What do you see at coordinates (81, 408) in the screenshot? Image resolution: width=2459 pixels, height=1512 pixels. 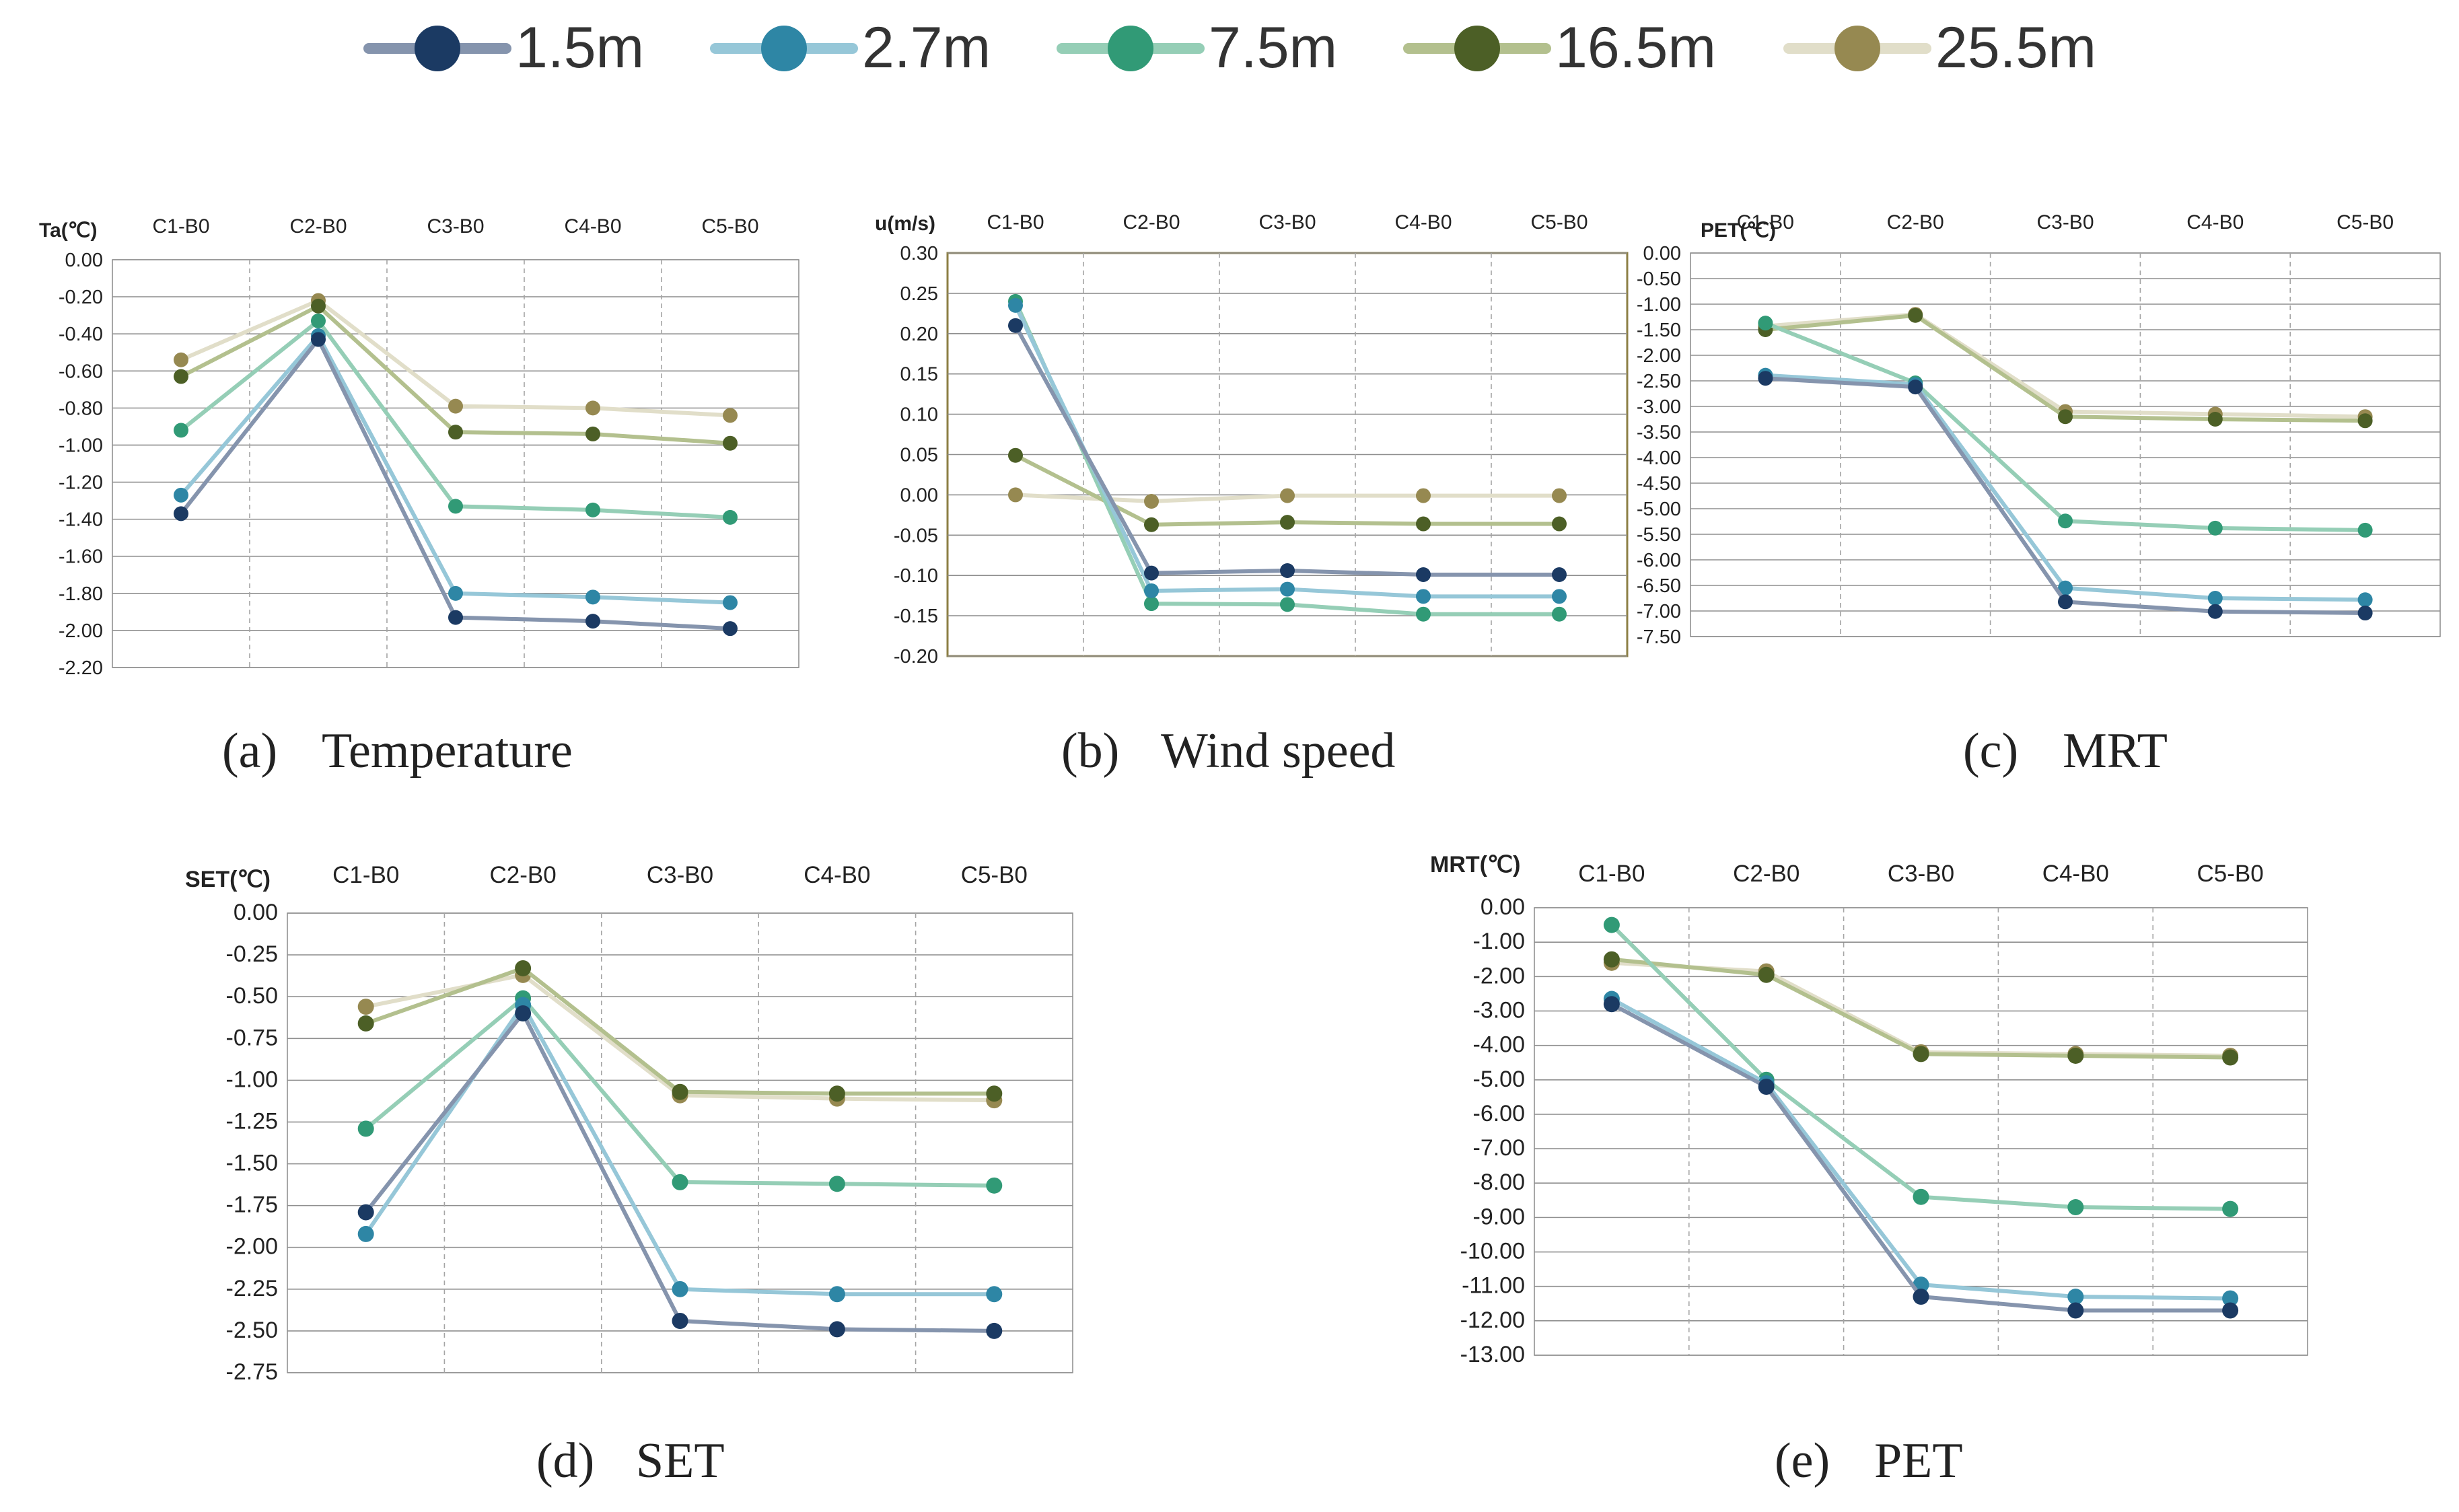 I see `y-tick-label: -0.80` at bounding box center [81, 408].